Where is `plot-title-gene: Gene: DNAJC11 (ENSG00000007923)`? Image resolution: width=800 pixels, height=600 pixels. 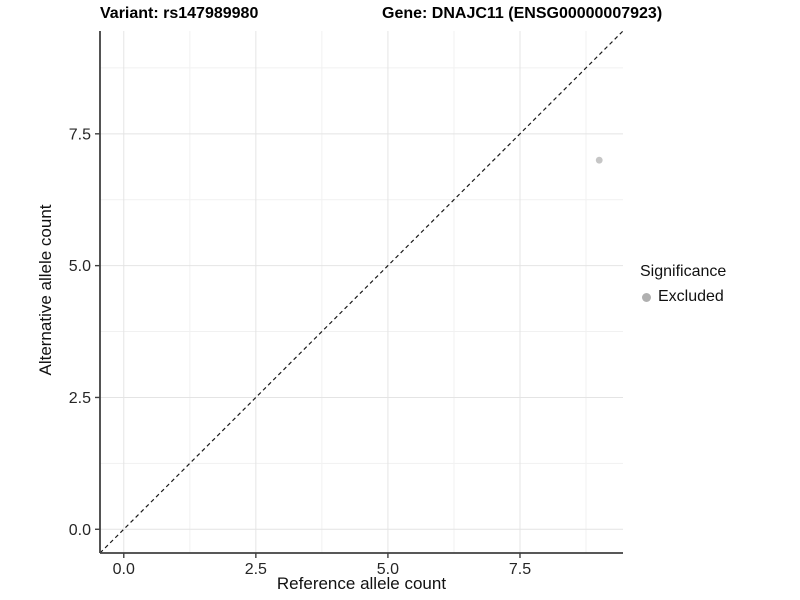 plot-title-gene: Gene: DNAJC11 (ENSG00000007923) is located at coordinates (522, 13).